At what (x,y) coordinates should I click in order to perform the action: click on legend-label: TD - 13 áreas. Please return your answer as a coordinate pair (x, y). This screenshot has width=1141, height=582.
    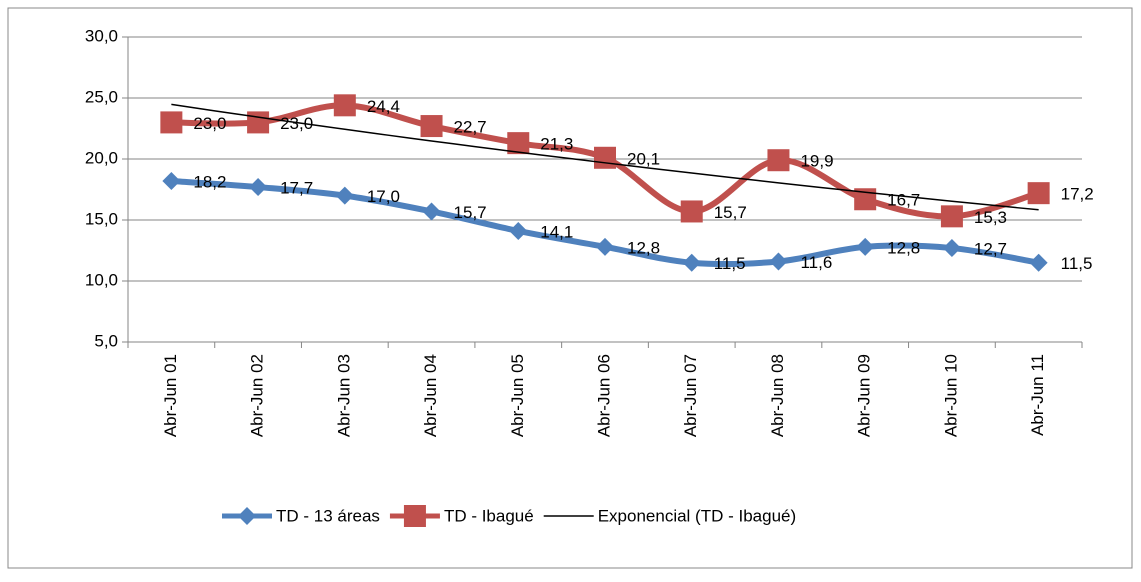
    Looking at the image, I should click on (328, 515).